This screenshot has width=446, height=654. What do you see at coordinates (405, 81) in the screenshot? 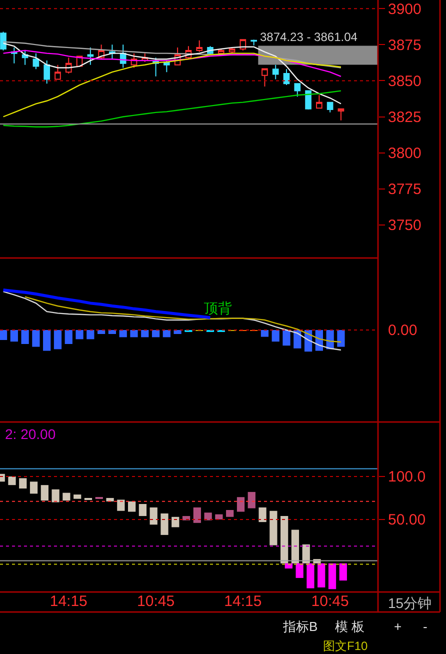
I see `y-tick-label: 3850` at bounding box center [405, 81].